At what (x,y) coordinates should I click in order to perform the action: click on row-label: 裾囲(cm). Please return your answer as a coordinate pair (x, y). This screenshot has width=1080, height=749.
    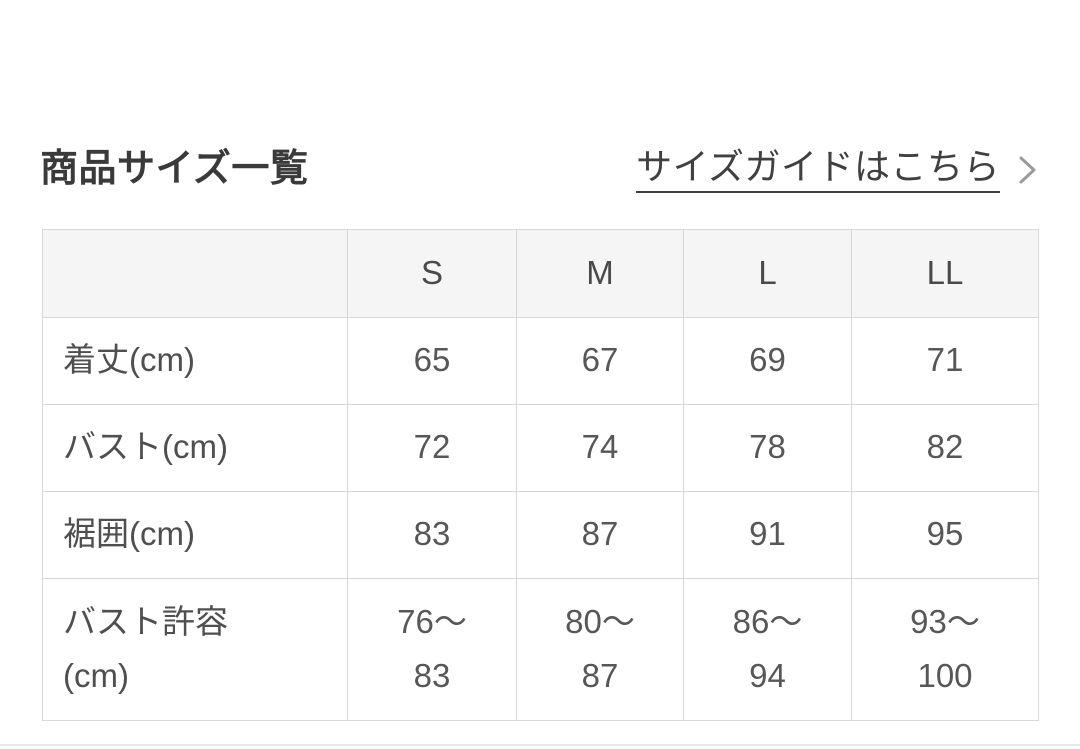
    Looking at the image, I should click on (195, 534).